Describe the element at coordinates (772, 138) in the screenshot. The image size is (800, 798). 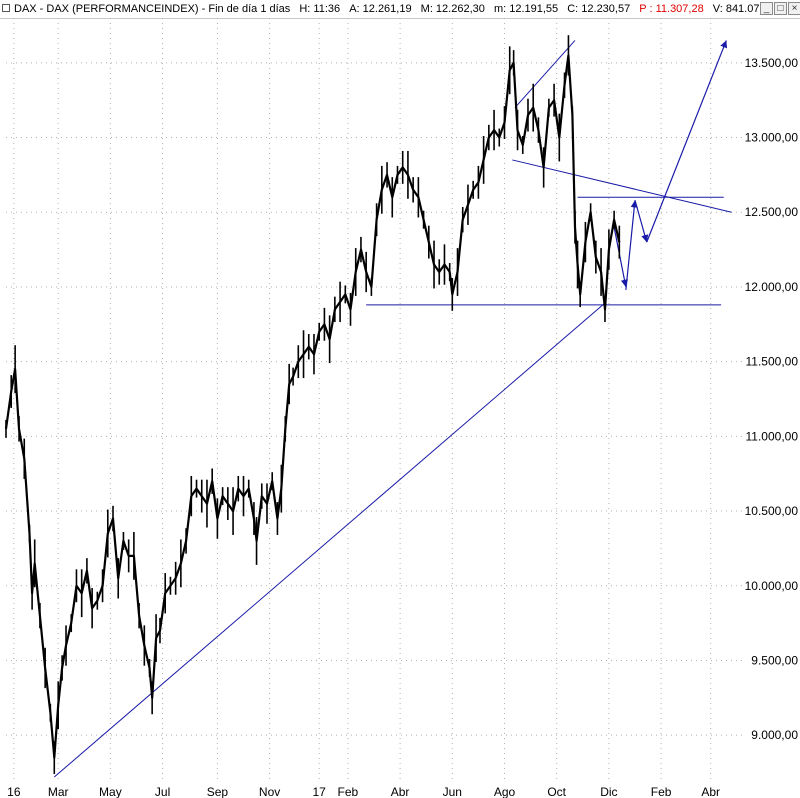
I see `y-tick-label: 13.000,00` at that location.